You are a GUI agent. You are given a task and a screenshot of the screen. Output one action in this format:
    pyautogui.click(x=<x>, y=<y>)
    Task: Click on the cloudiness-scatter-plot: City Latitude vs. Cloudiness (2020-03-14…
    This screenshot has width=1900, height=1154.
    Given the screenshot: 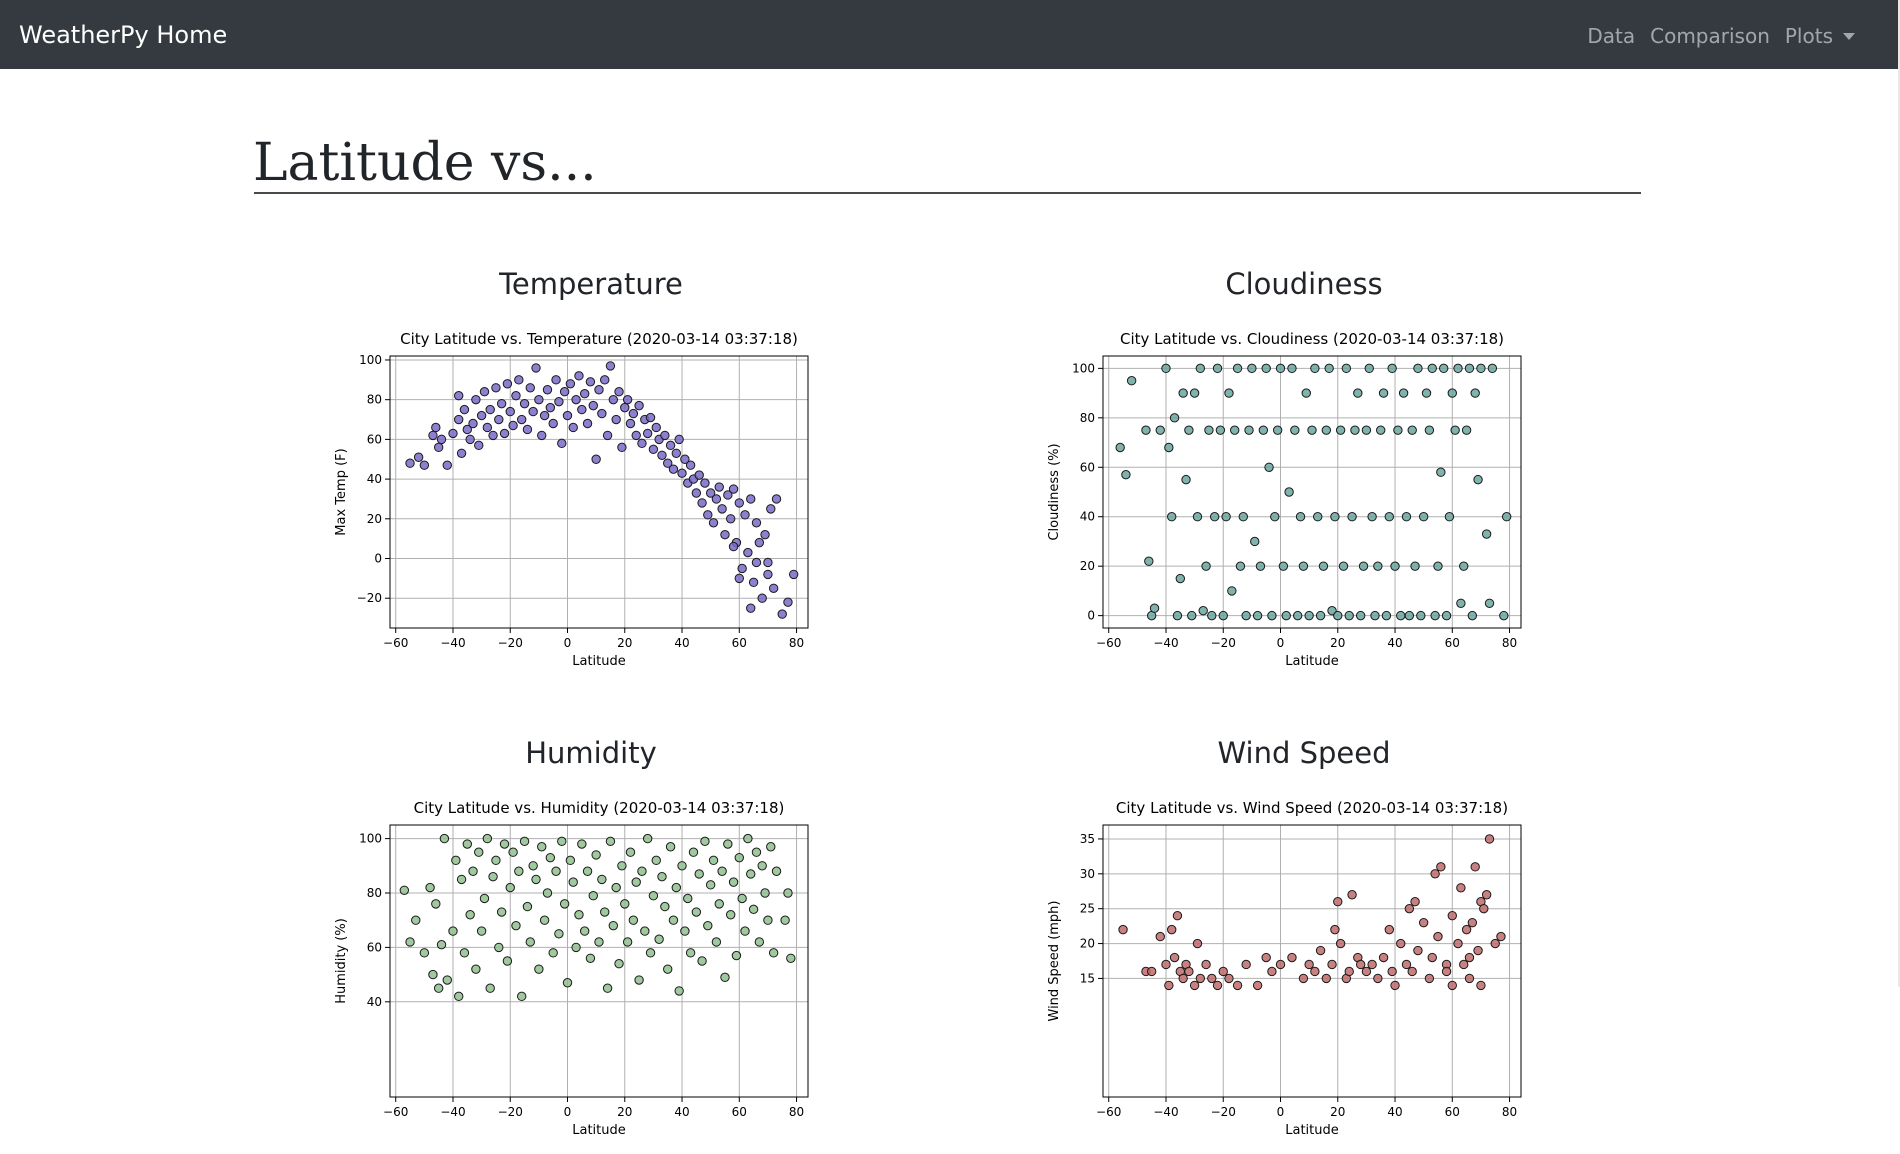 What is the action you would take?
    pyautogui.click(x=1293, y=505)
    